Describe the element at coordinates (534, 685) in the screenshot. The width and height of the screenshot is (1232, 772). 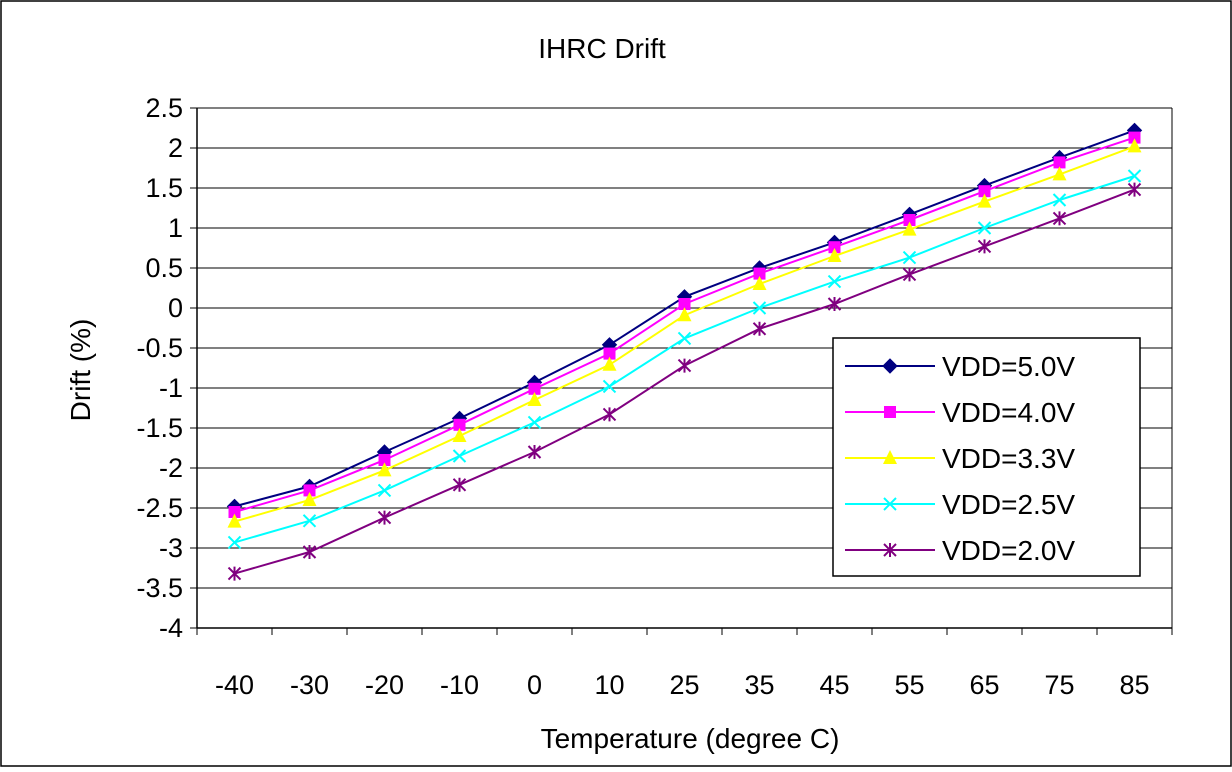
I see `x-tick-label: 0` at that location.